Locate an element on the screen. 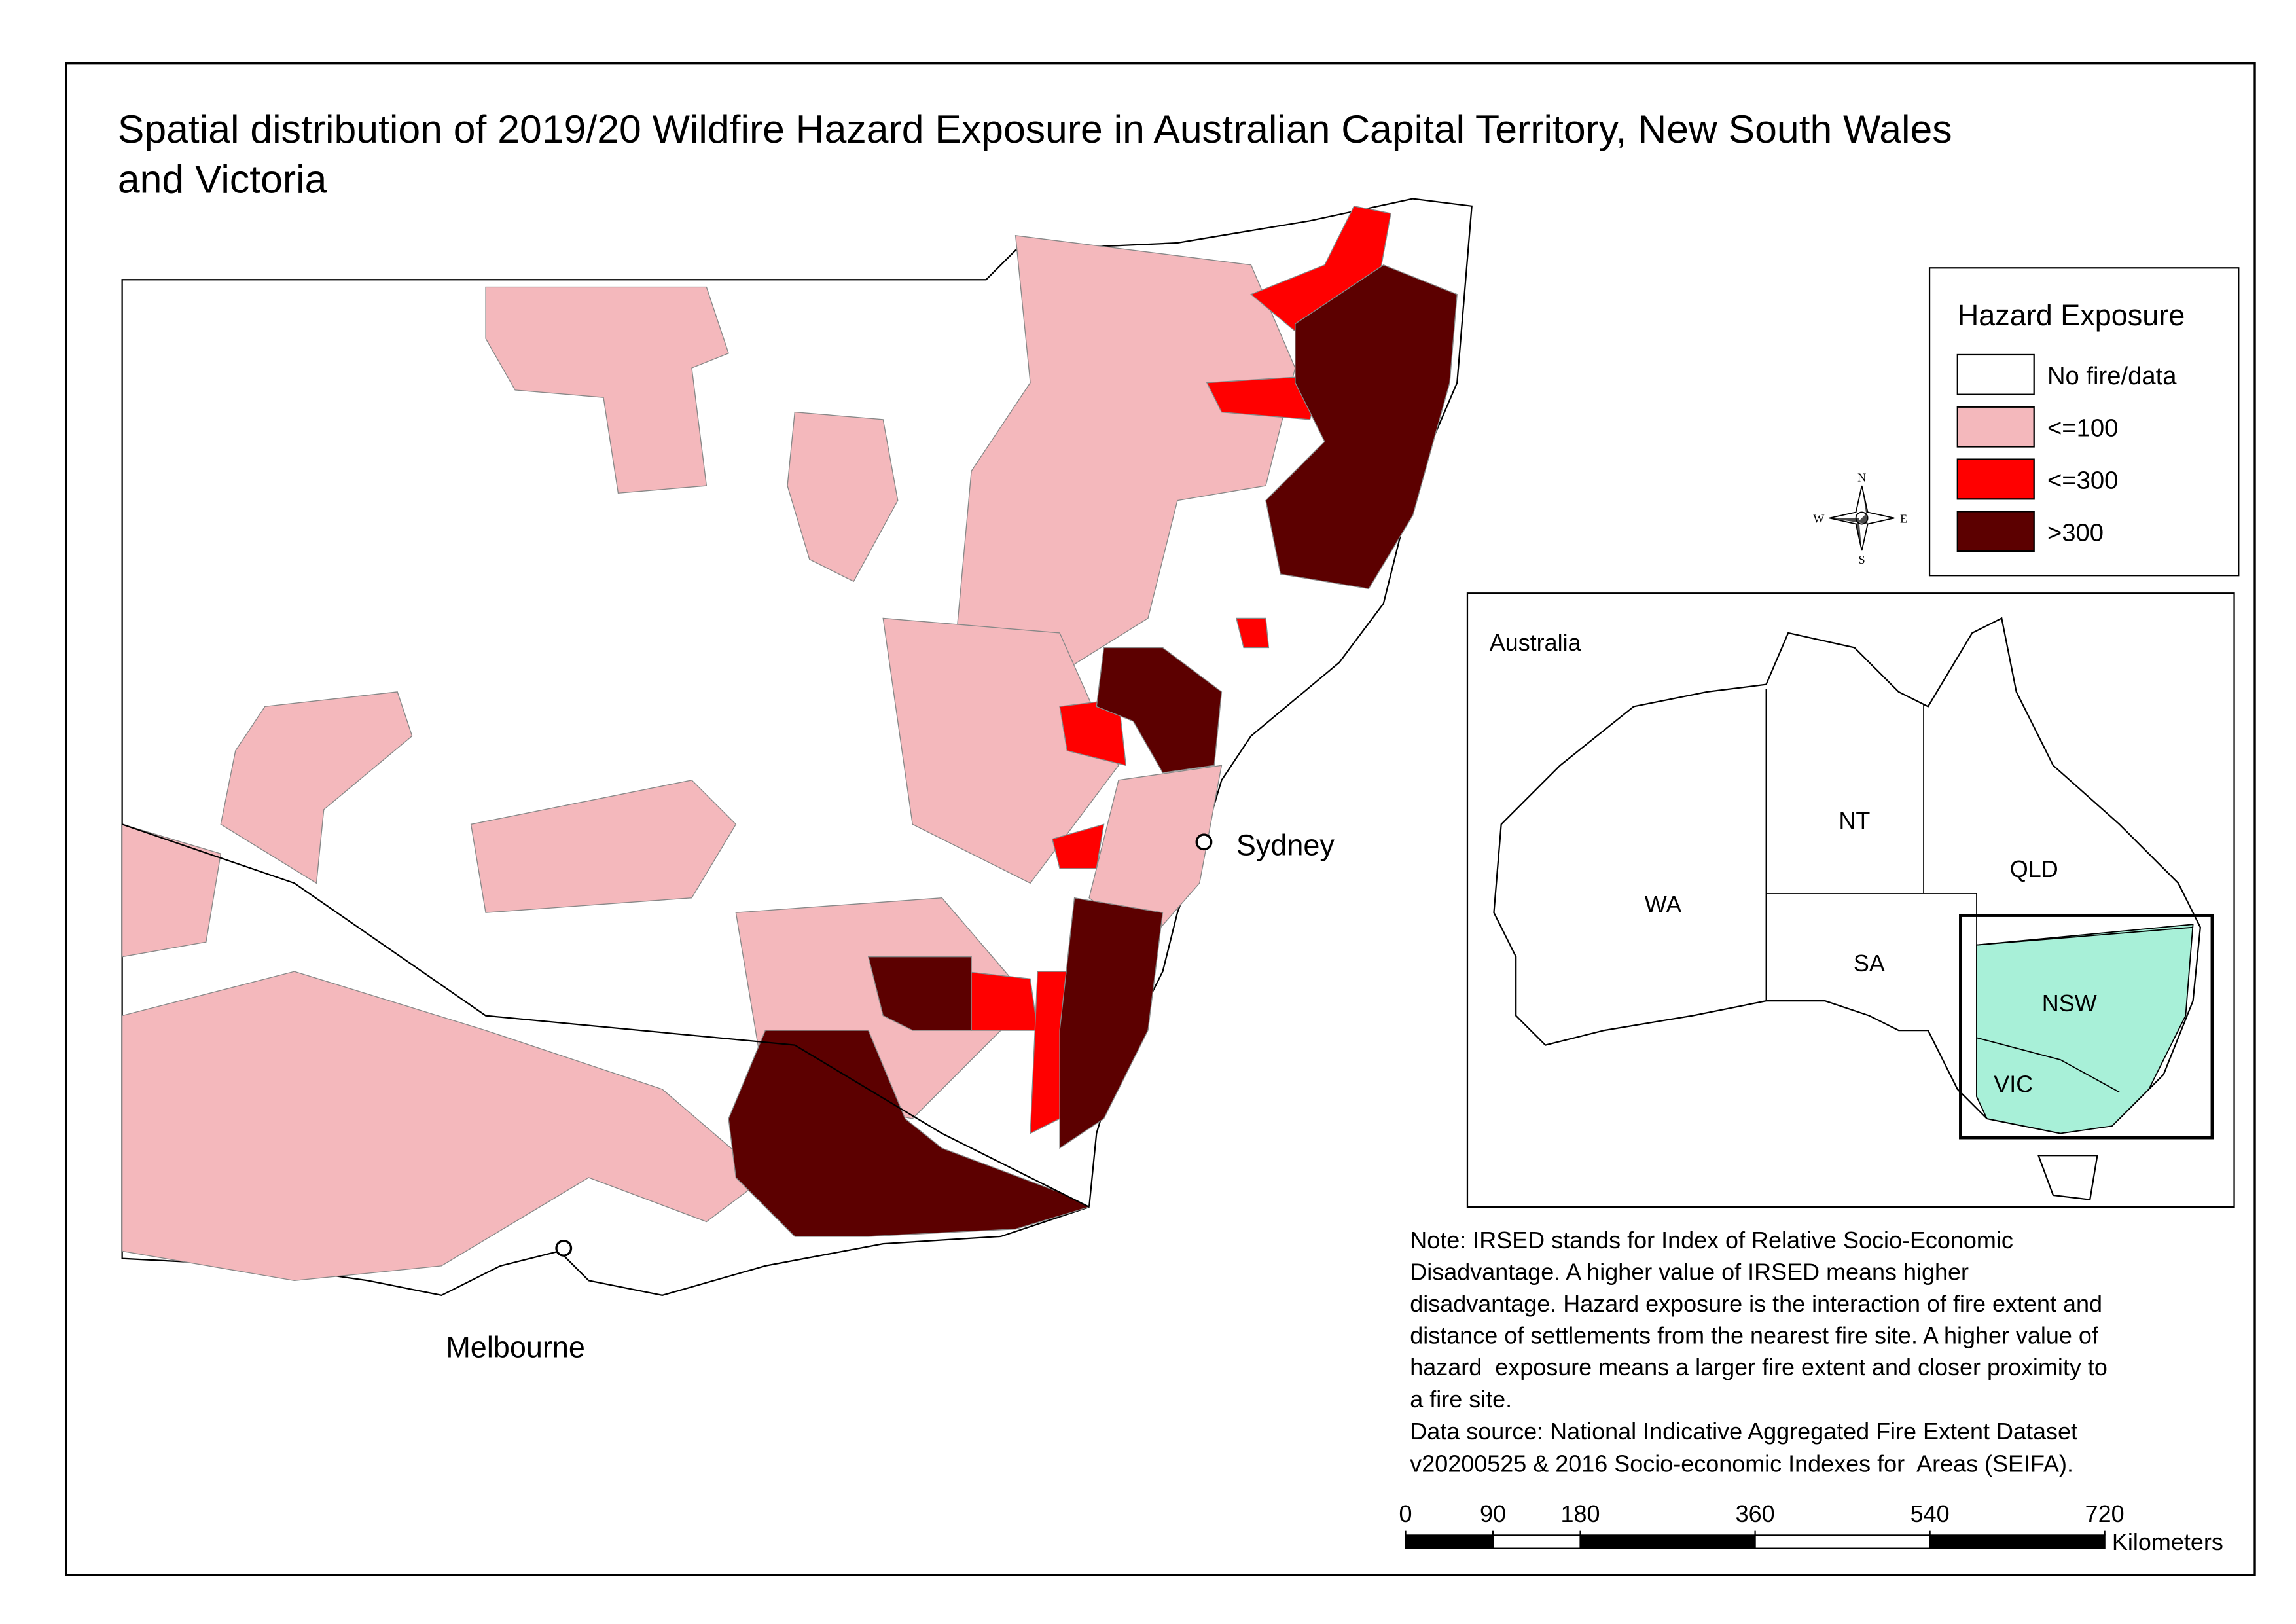  inset-map: Australia WA NT QLD SA NSW VIC is located at coordinates (1850, 900).